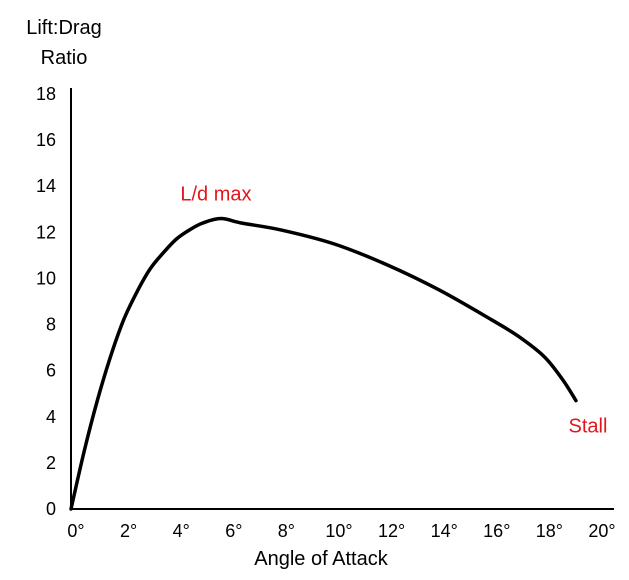 This screenshot has height=580, width=629. Describe the element at coordinates (46, 301) in the screenshot. I see `y-tick-labels: 0 2 4 6 8 10 12 14 16 18` at that location.